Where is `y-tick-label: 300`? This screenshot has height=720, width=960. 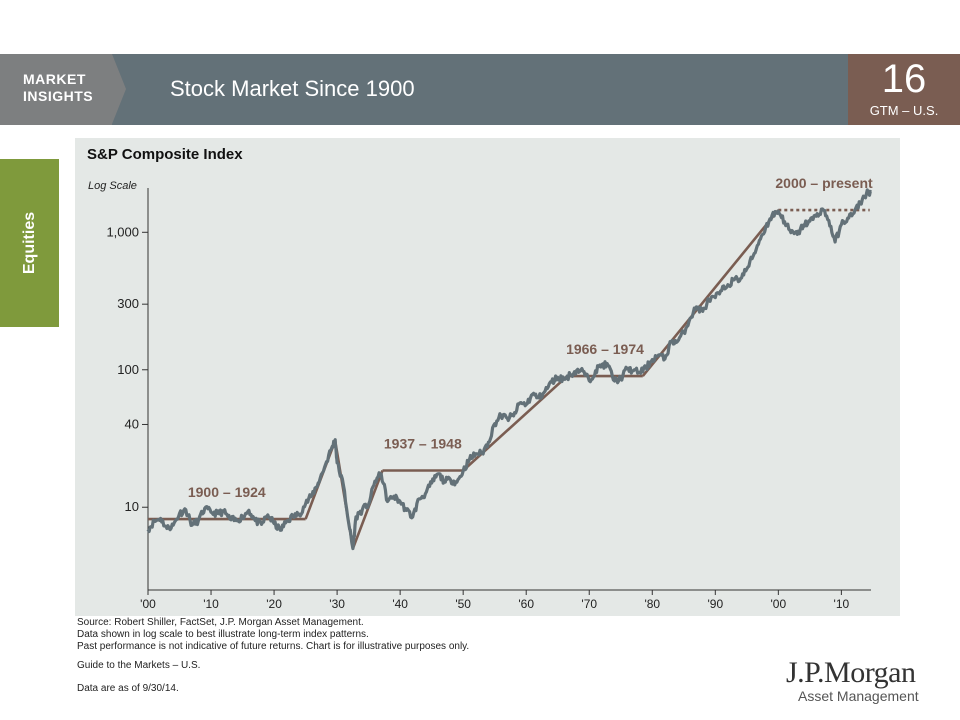
y-tick-label: 300 is located at coordinates (128, 303).